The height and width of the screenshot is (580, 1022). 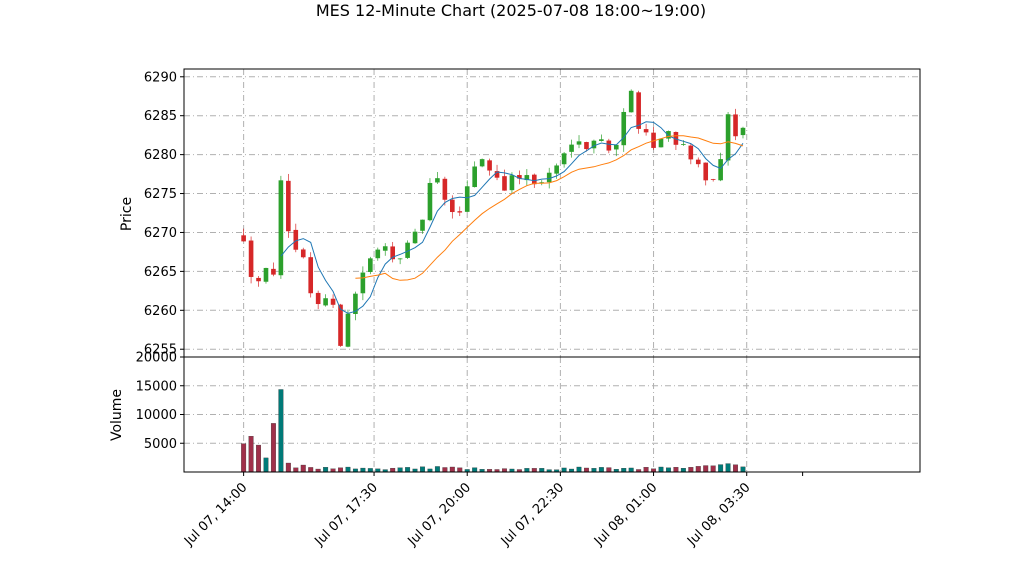 I want to click on x-tick-label: Jul 08, 01:00, so click(x=625, y=514).